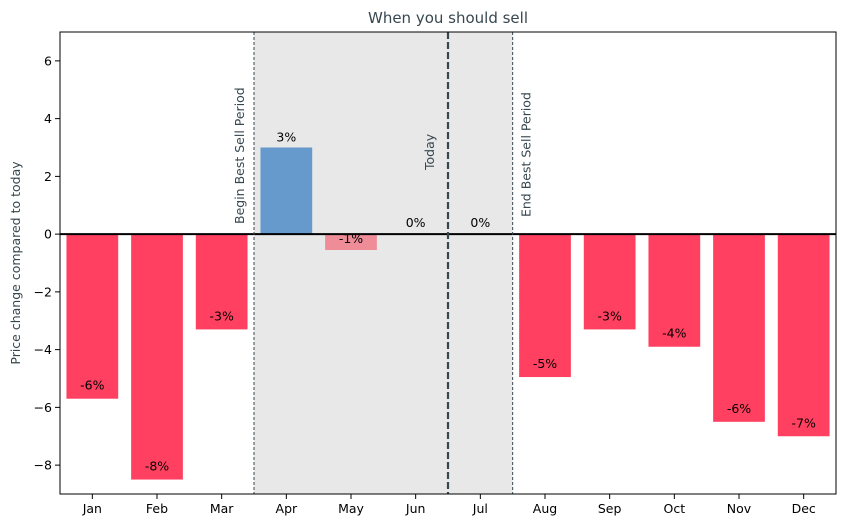  I want to click on bar-may, so click(351, 242).